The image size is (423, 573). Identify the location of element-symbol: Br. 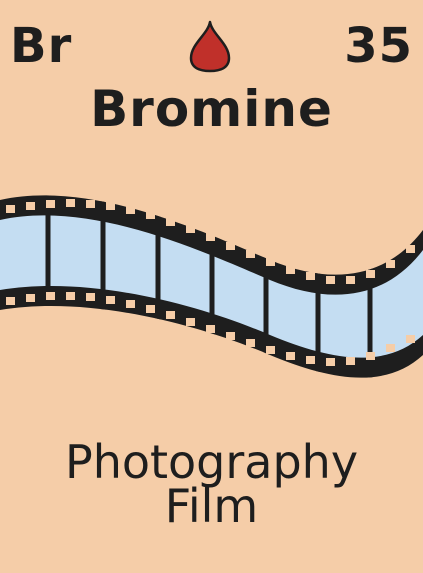
(41, 46).